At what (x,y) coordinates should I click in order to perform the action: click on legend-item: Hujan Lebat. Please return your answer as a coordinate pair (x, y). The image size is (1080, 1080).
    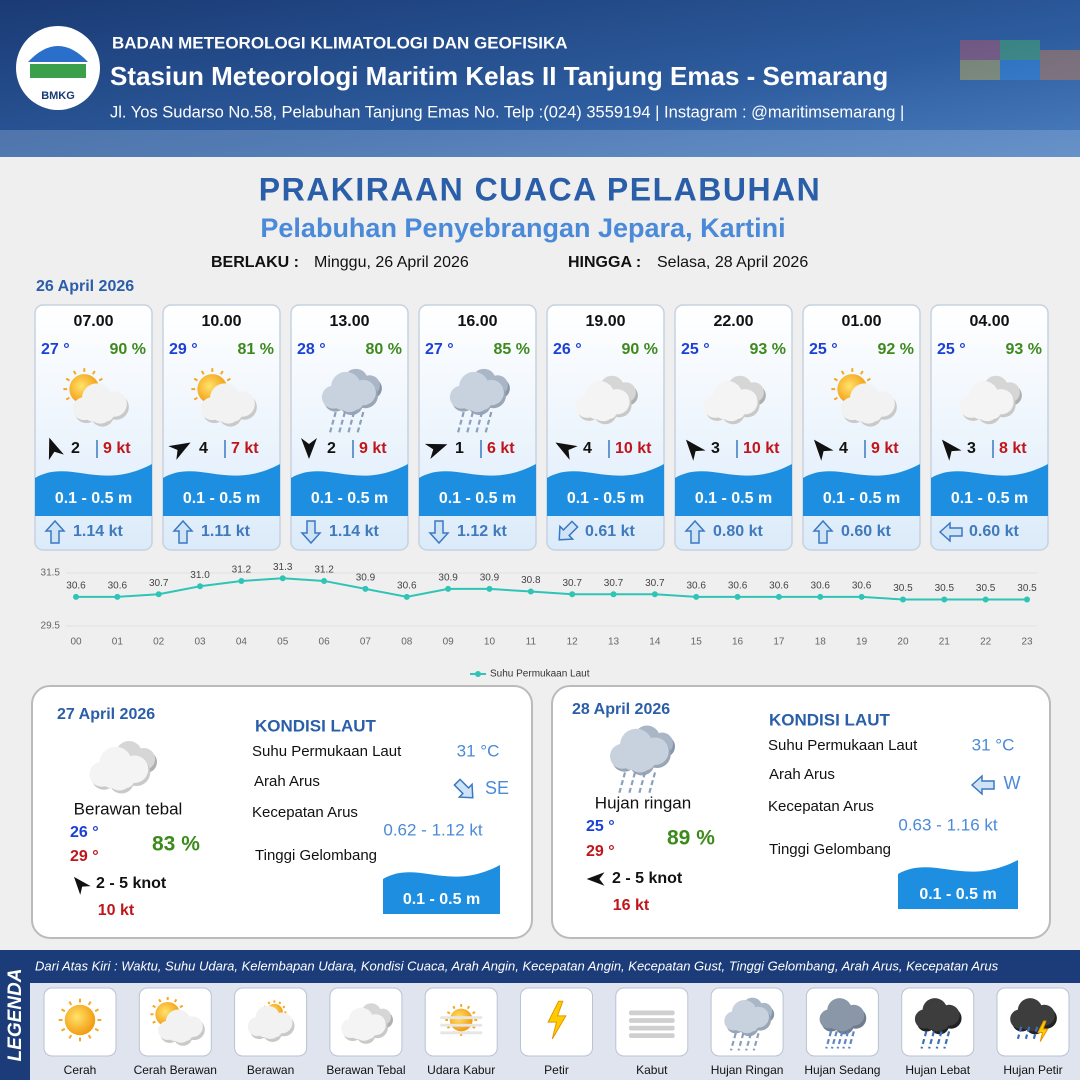
    Looking at the image, I should click on (937, 1070).